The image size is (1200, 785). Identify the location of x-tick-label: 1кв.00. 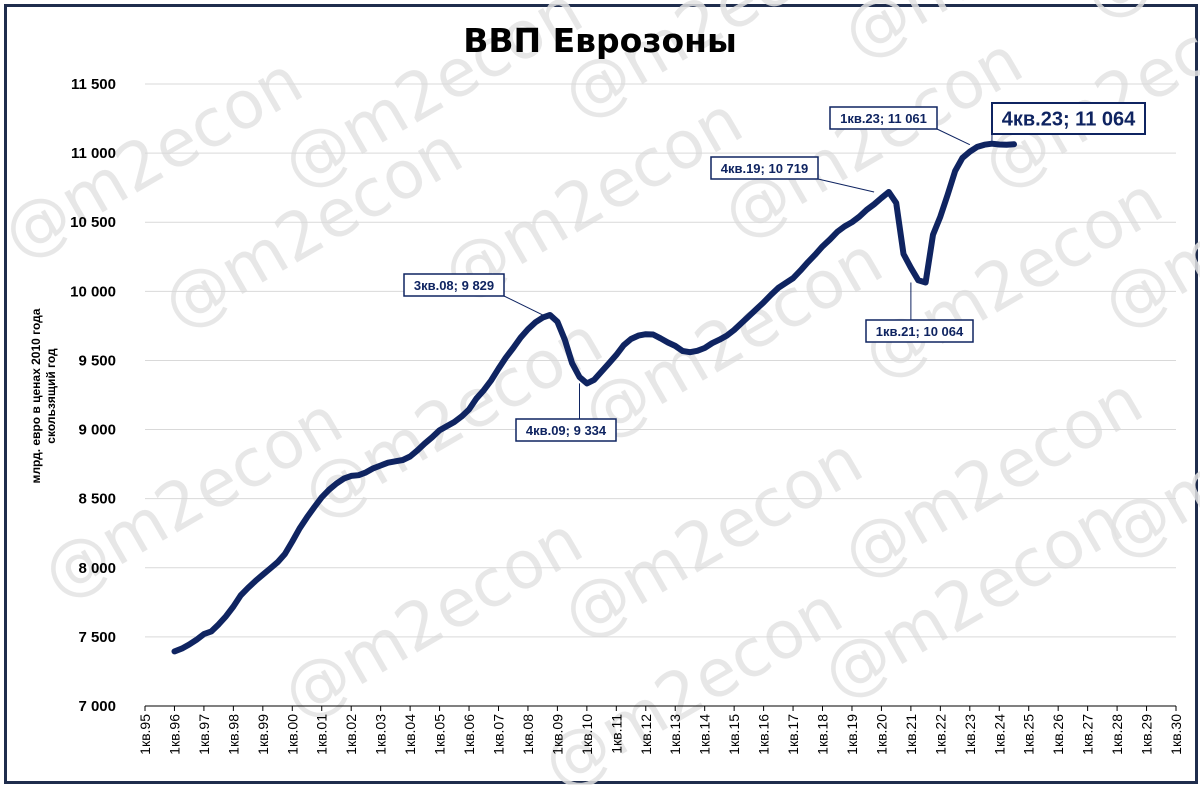
(292, 734).